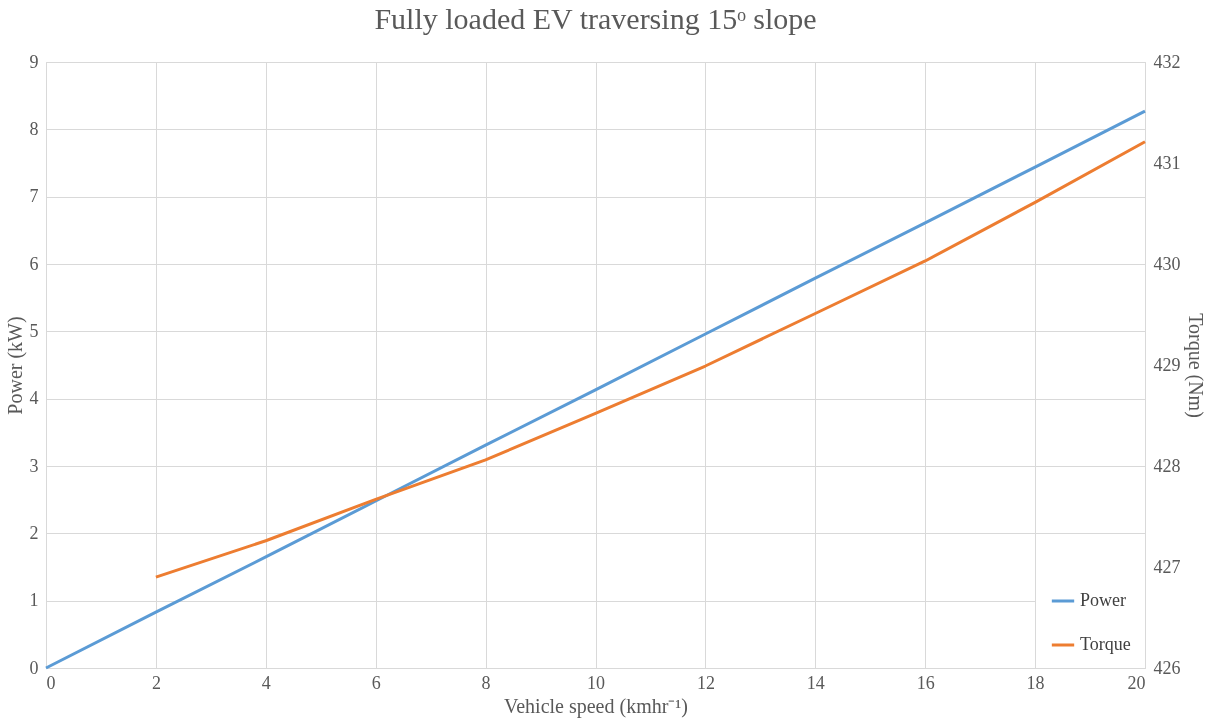 The width and height of the screenshot is (1209, 721). Describe the element at coordinates (15, 365) in the screenshot. I see `y-axis-title: Power (kW)` at that location.